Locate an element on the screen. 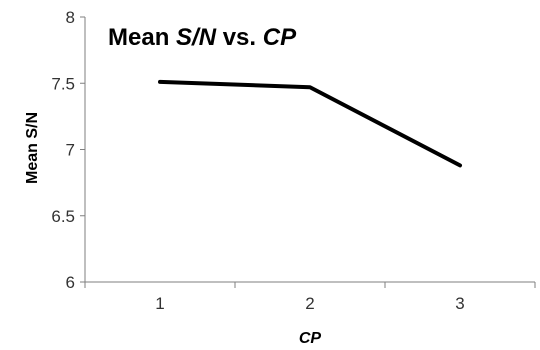  chart-title-part: S/N is located at coordinates (196, 37).